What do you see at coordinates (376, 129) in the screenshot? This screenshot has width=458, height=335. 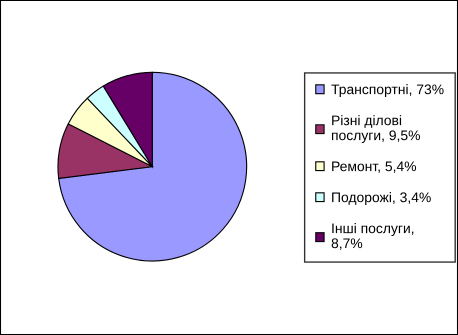 I see `legend-label: Різні ділові послуги, 9,5%` at bounding box center [376, 129].